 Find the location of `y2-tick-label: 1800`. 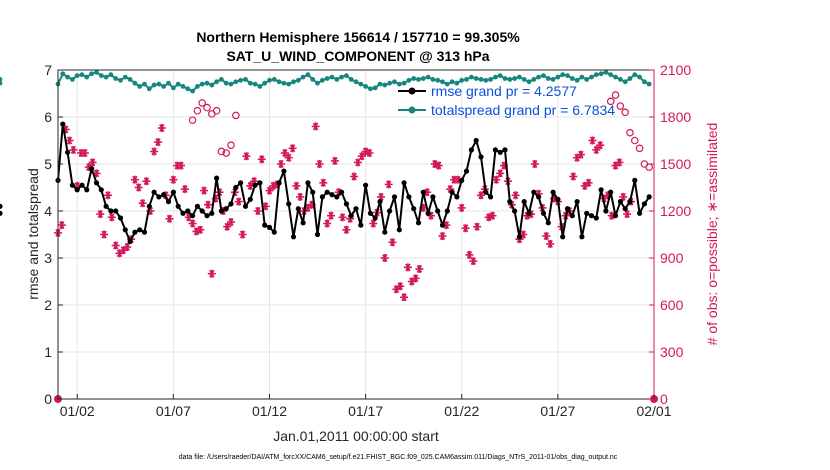

y2-tick-label: 1800 is located at coordinates (675, 117).